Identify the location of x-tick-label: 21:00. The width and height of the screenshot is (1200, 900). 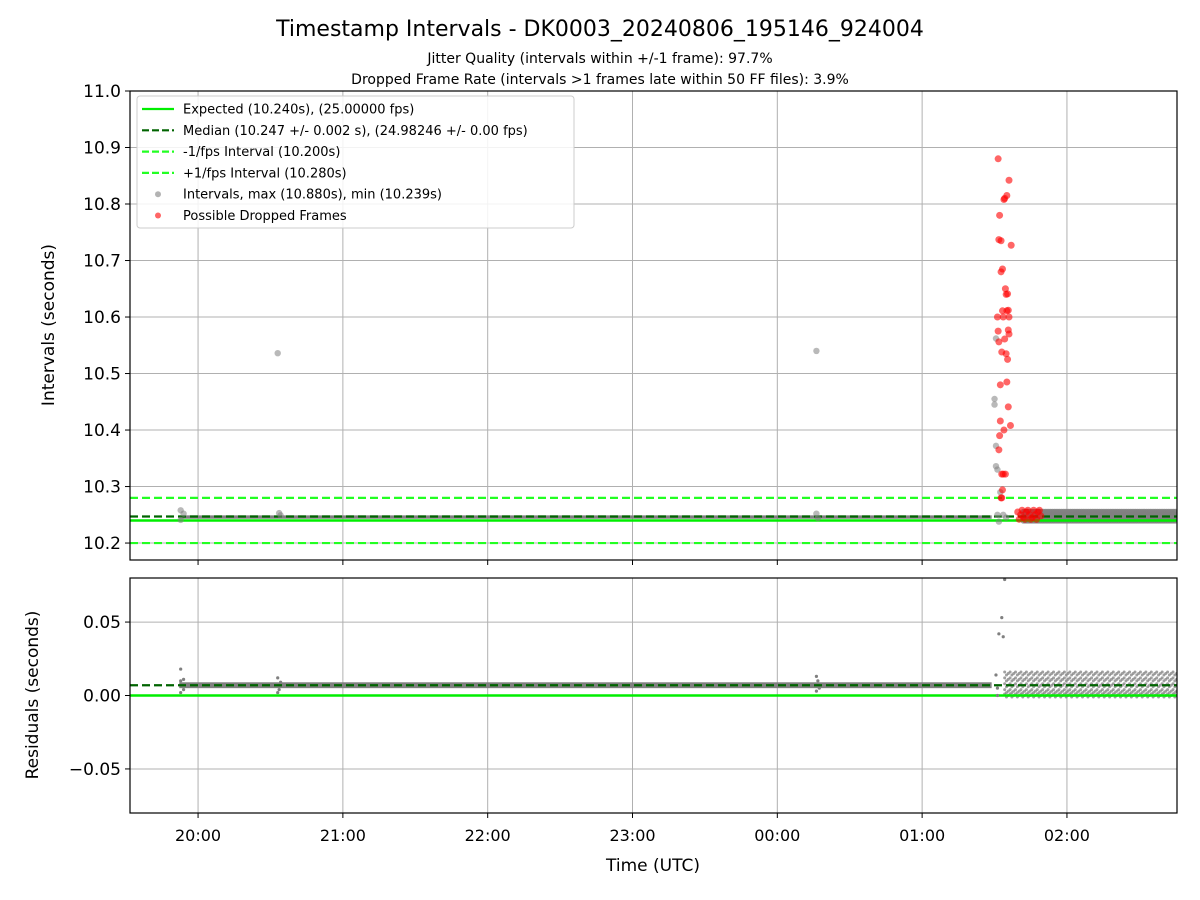
(343, 835).